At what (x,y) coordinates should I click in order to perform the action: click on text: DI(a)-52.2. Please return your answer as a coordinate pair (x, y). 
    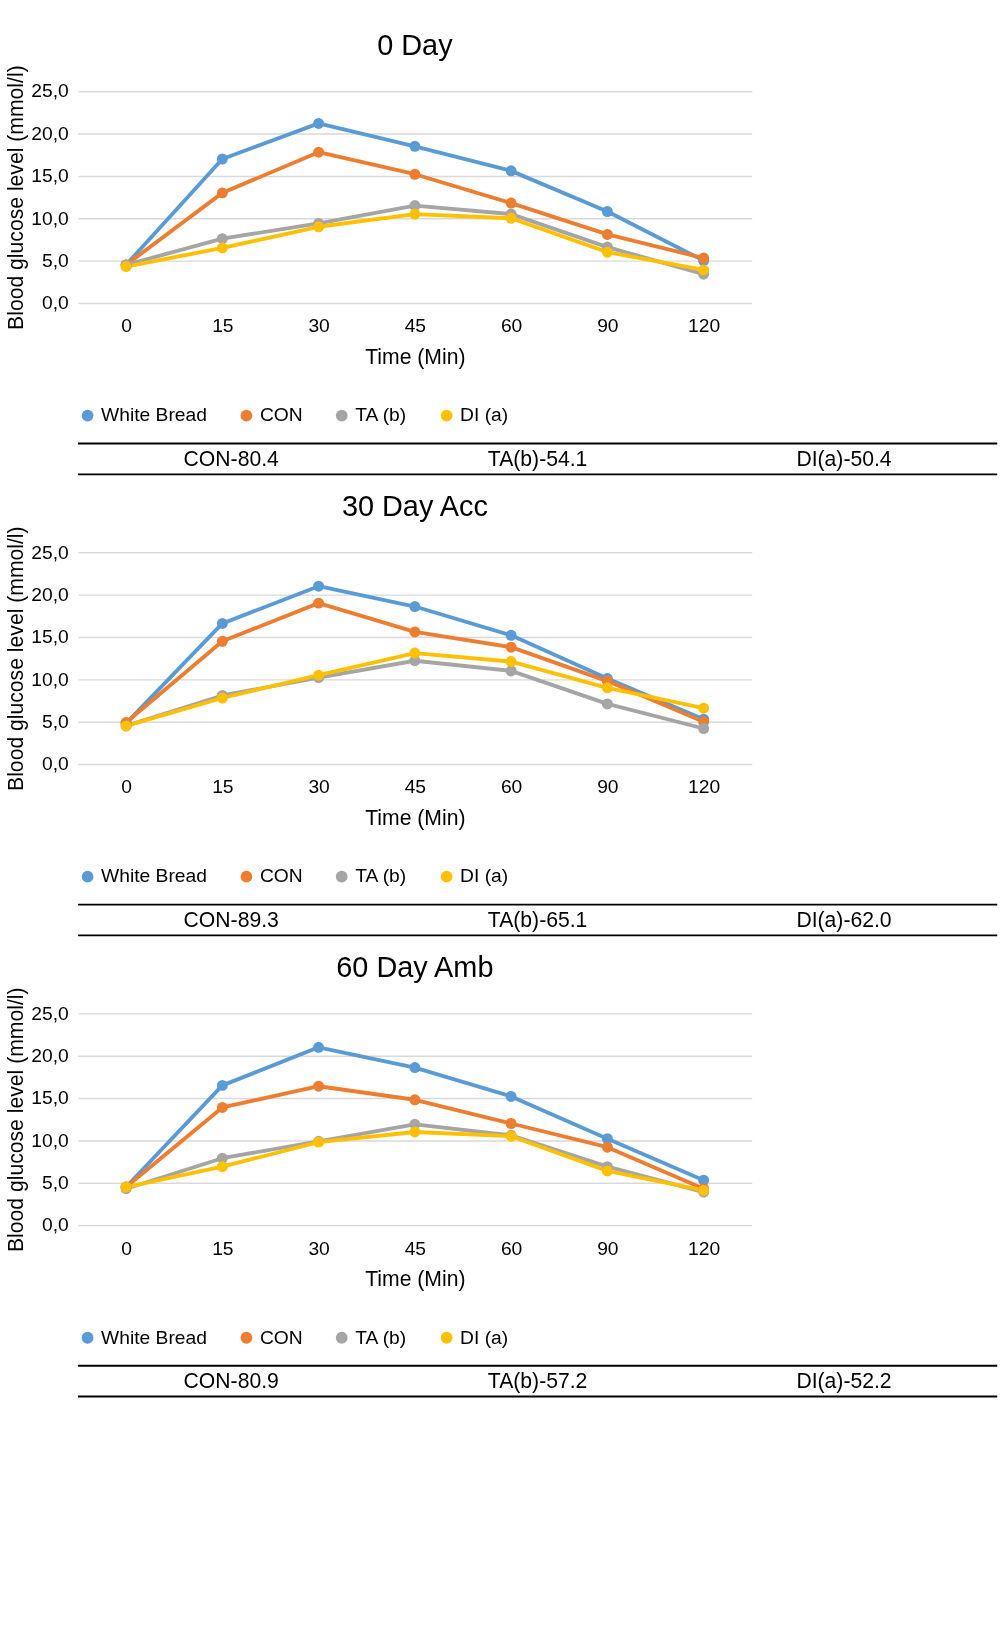
    Looking at the image, I should click on (844, 1380).